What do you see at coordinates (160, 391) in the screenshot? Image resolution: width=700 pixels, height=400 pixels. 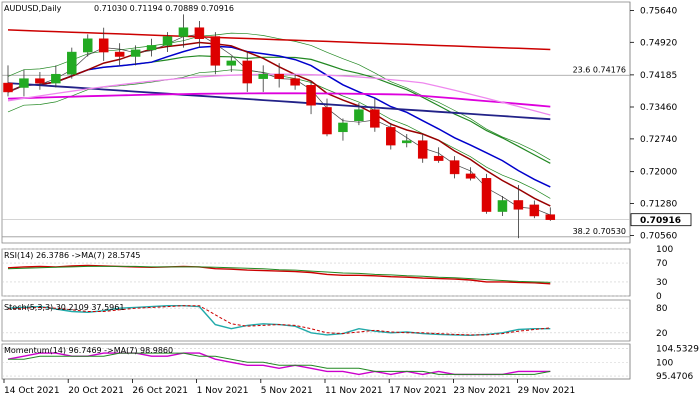 I see `time-tick-label: 26 Oct 2021` at bounding box center [160, 391].